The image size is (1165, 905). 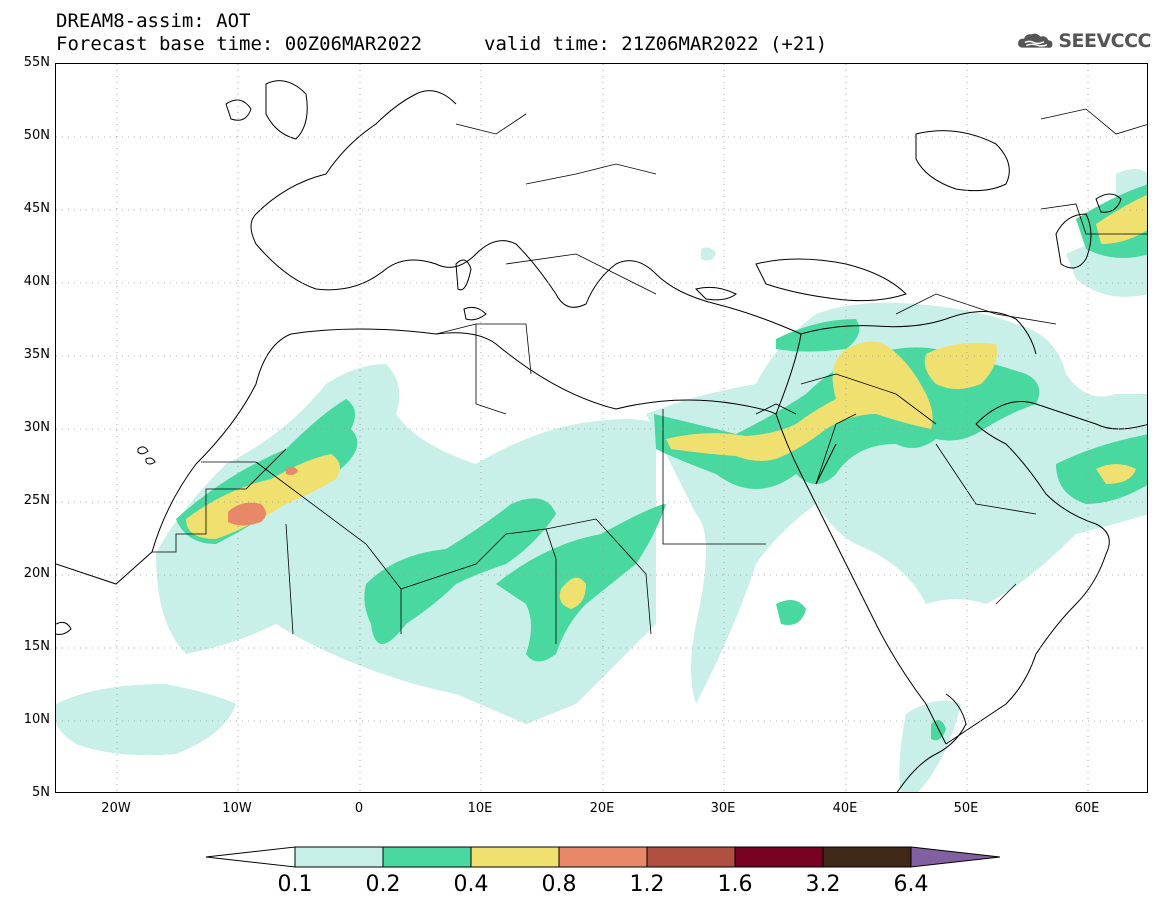 I want to click on lat-label: 30N, so click(x=36, y=427).